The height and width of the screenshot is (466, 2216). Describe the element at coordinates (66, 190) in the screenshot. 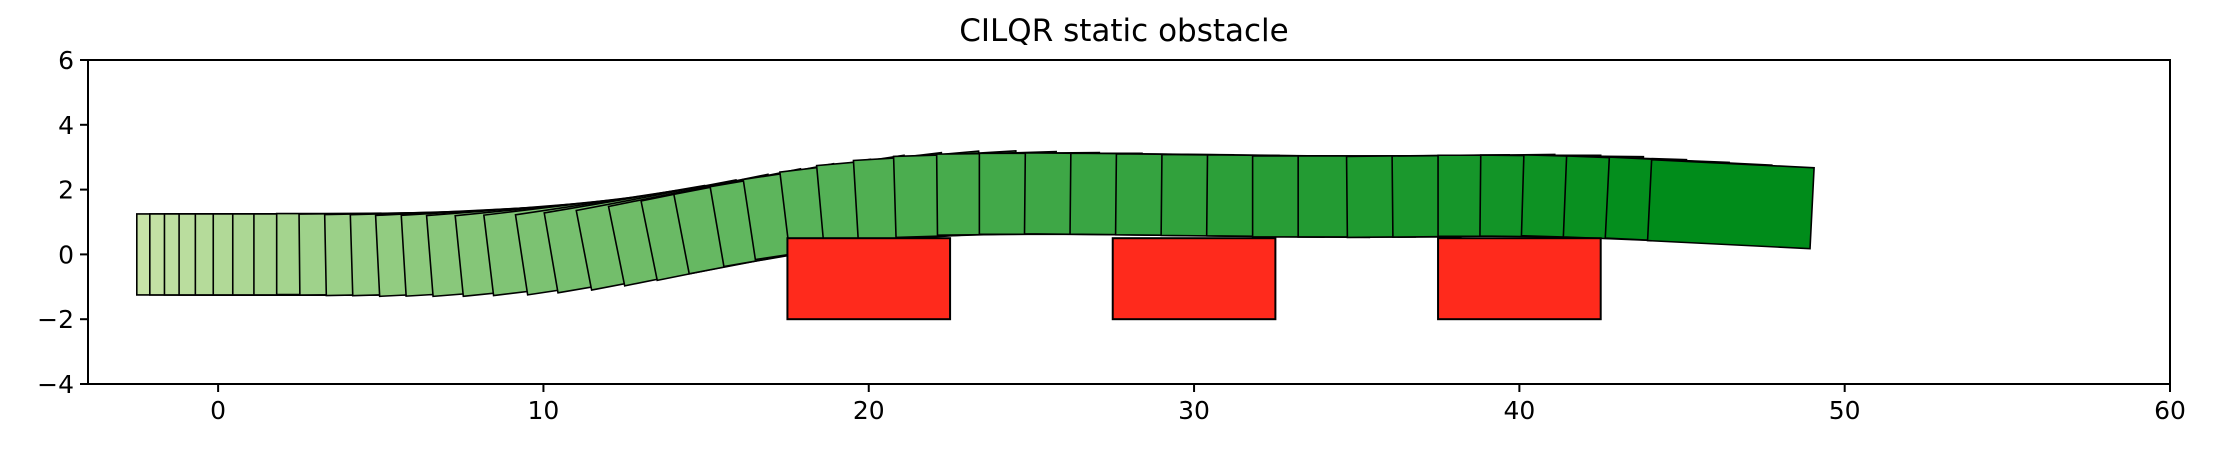

I see `y-tick-label: 2` at that location.